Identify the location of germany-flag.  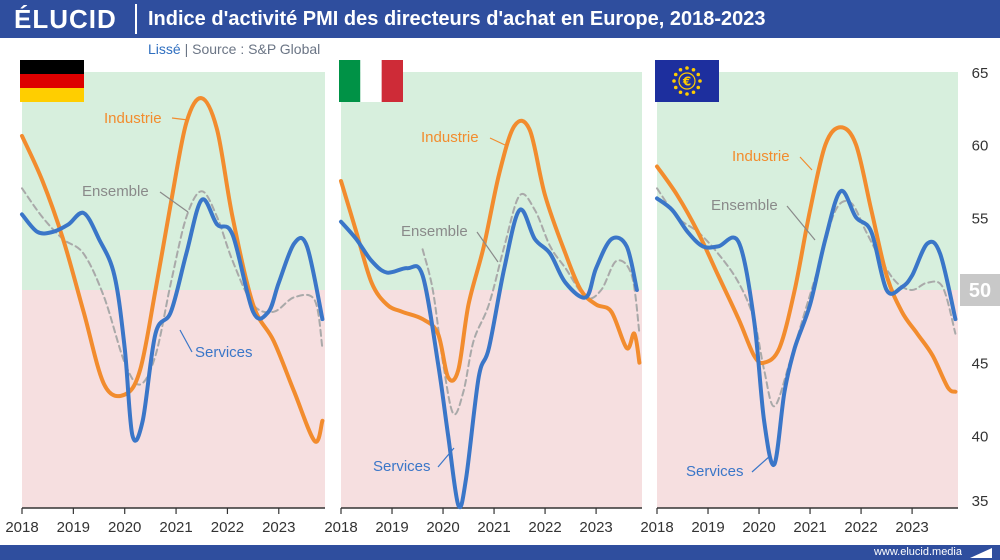
(52, 81).